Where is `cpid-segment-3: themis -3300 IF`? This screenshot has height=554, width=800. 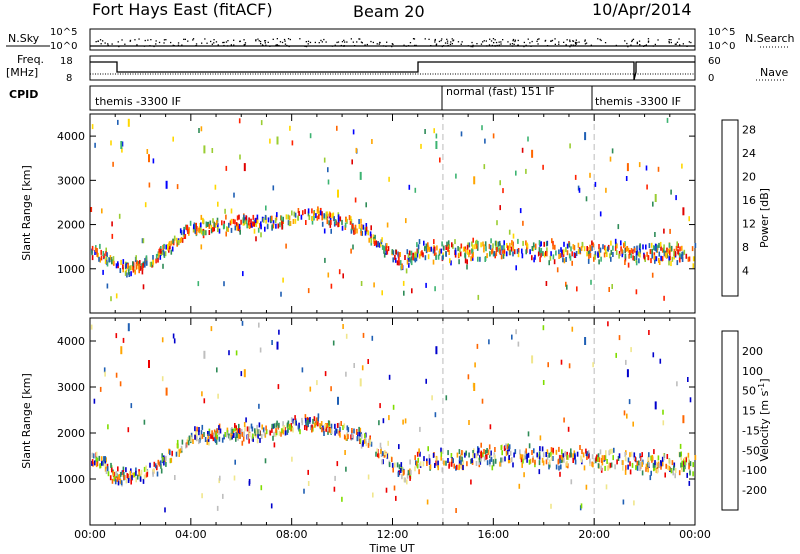 cpid-segment-3: themis -3300 IF is located at coordinates (638, 101).